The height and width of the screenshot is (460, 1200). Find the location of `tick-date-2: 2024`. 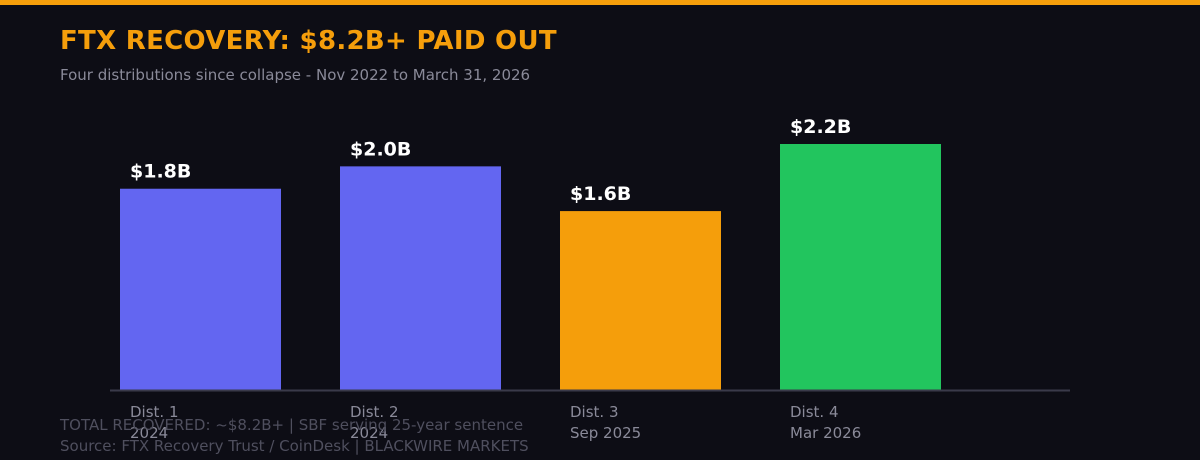

tick-date-2: 2024 is located at coordinates (369, 433).